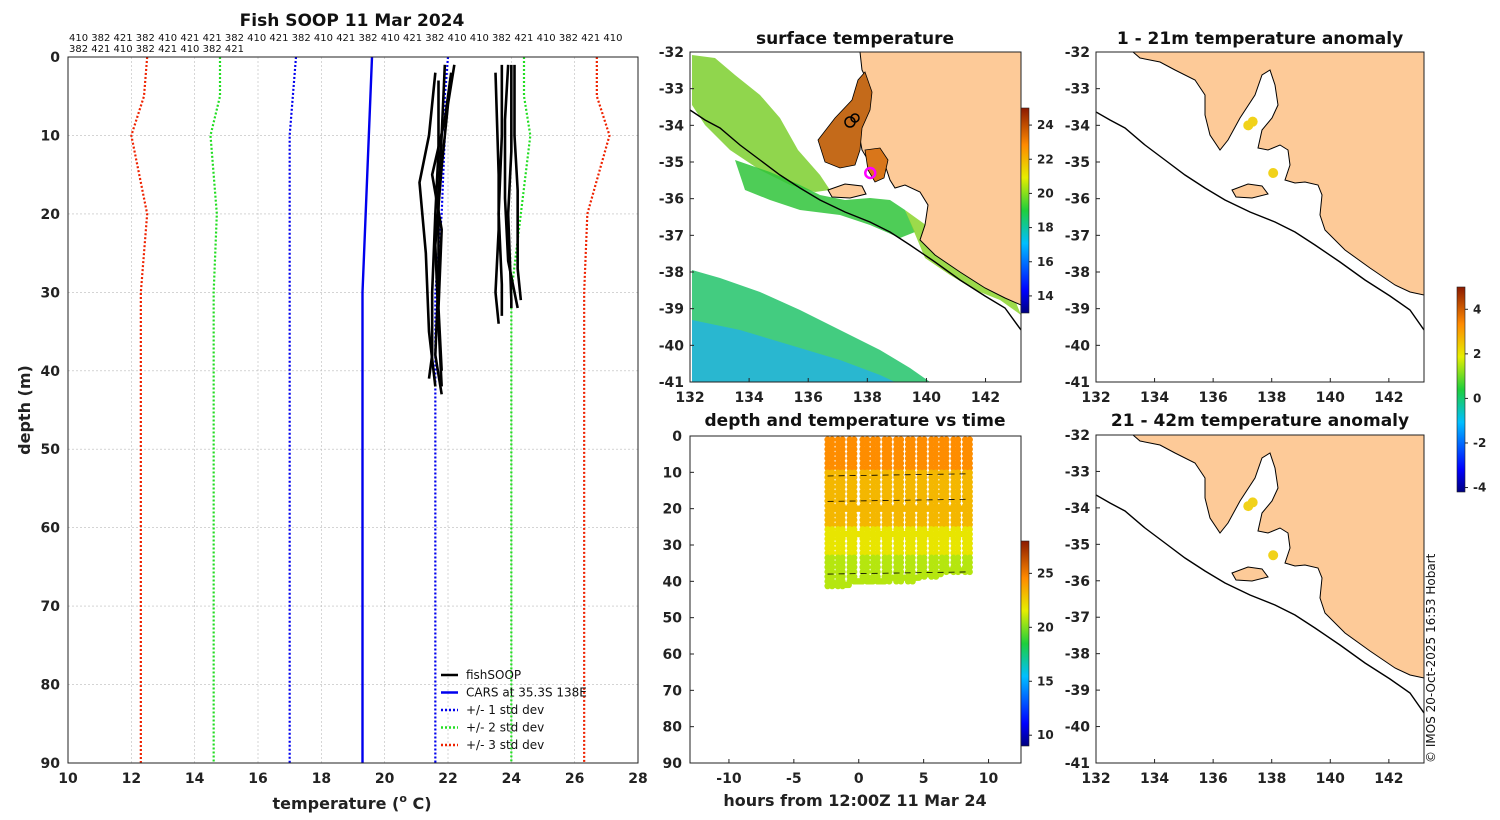 The width and height of the screenshot is (1500, 820). What do you see at coordinates (1077, 582) in the screenshot?
I see `map-ytick-label: -36` at bounding box center [1077, 582].